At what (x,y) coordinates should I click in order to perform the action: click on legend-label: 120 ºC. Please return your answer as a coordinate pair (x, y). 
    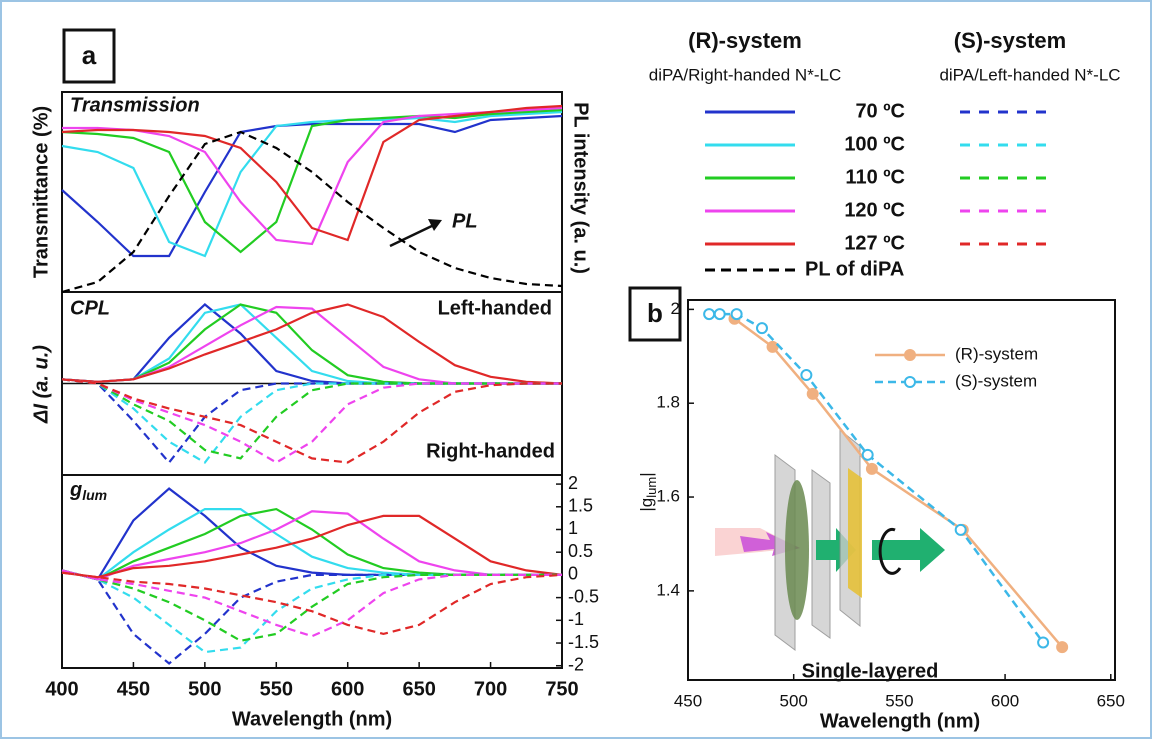
    Looking at the image, I should click on (874, 210).